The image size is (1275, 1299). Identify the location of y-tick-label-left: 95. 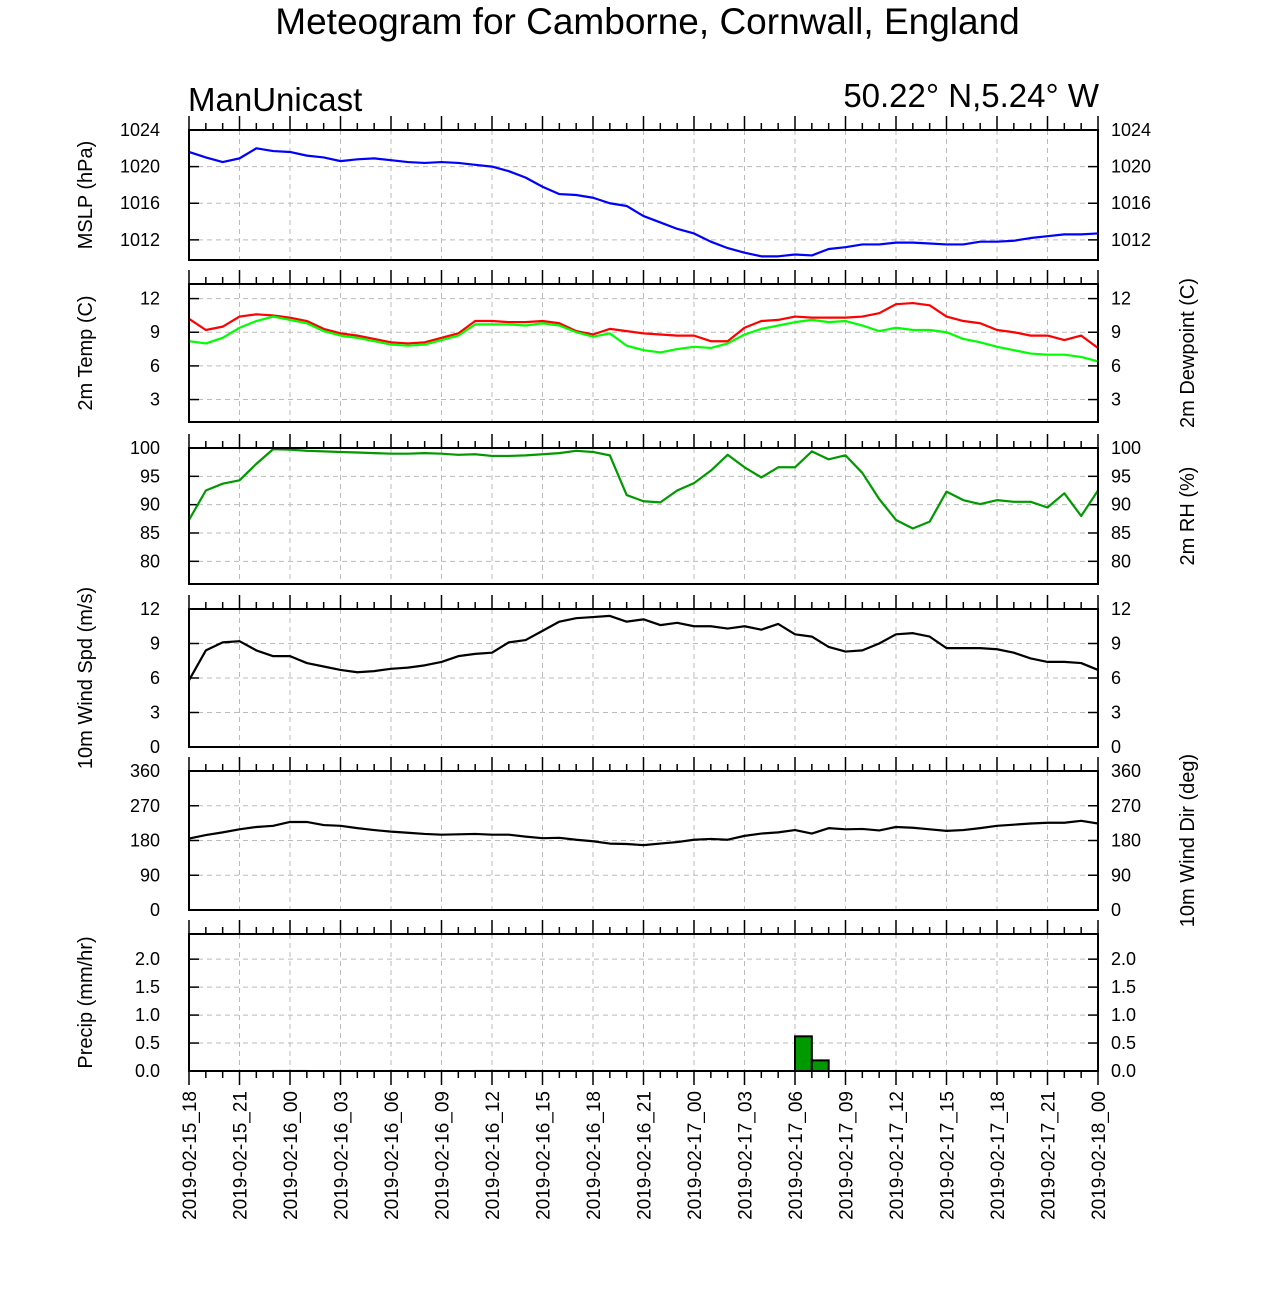
(150, 476).